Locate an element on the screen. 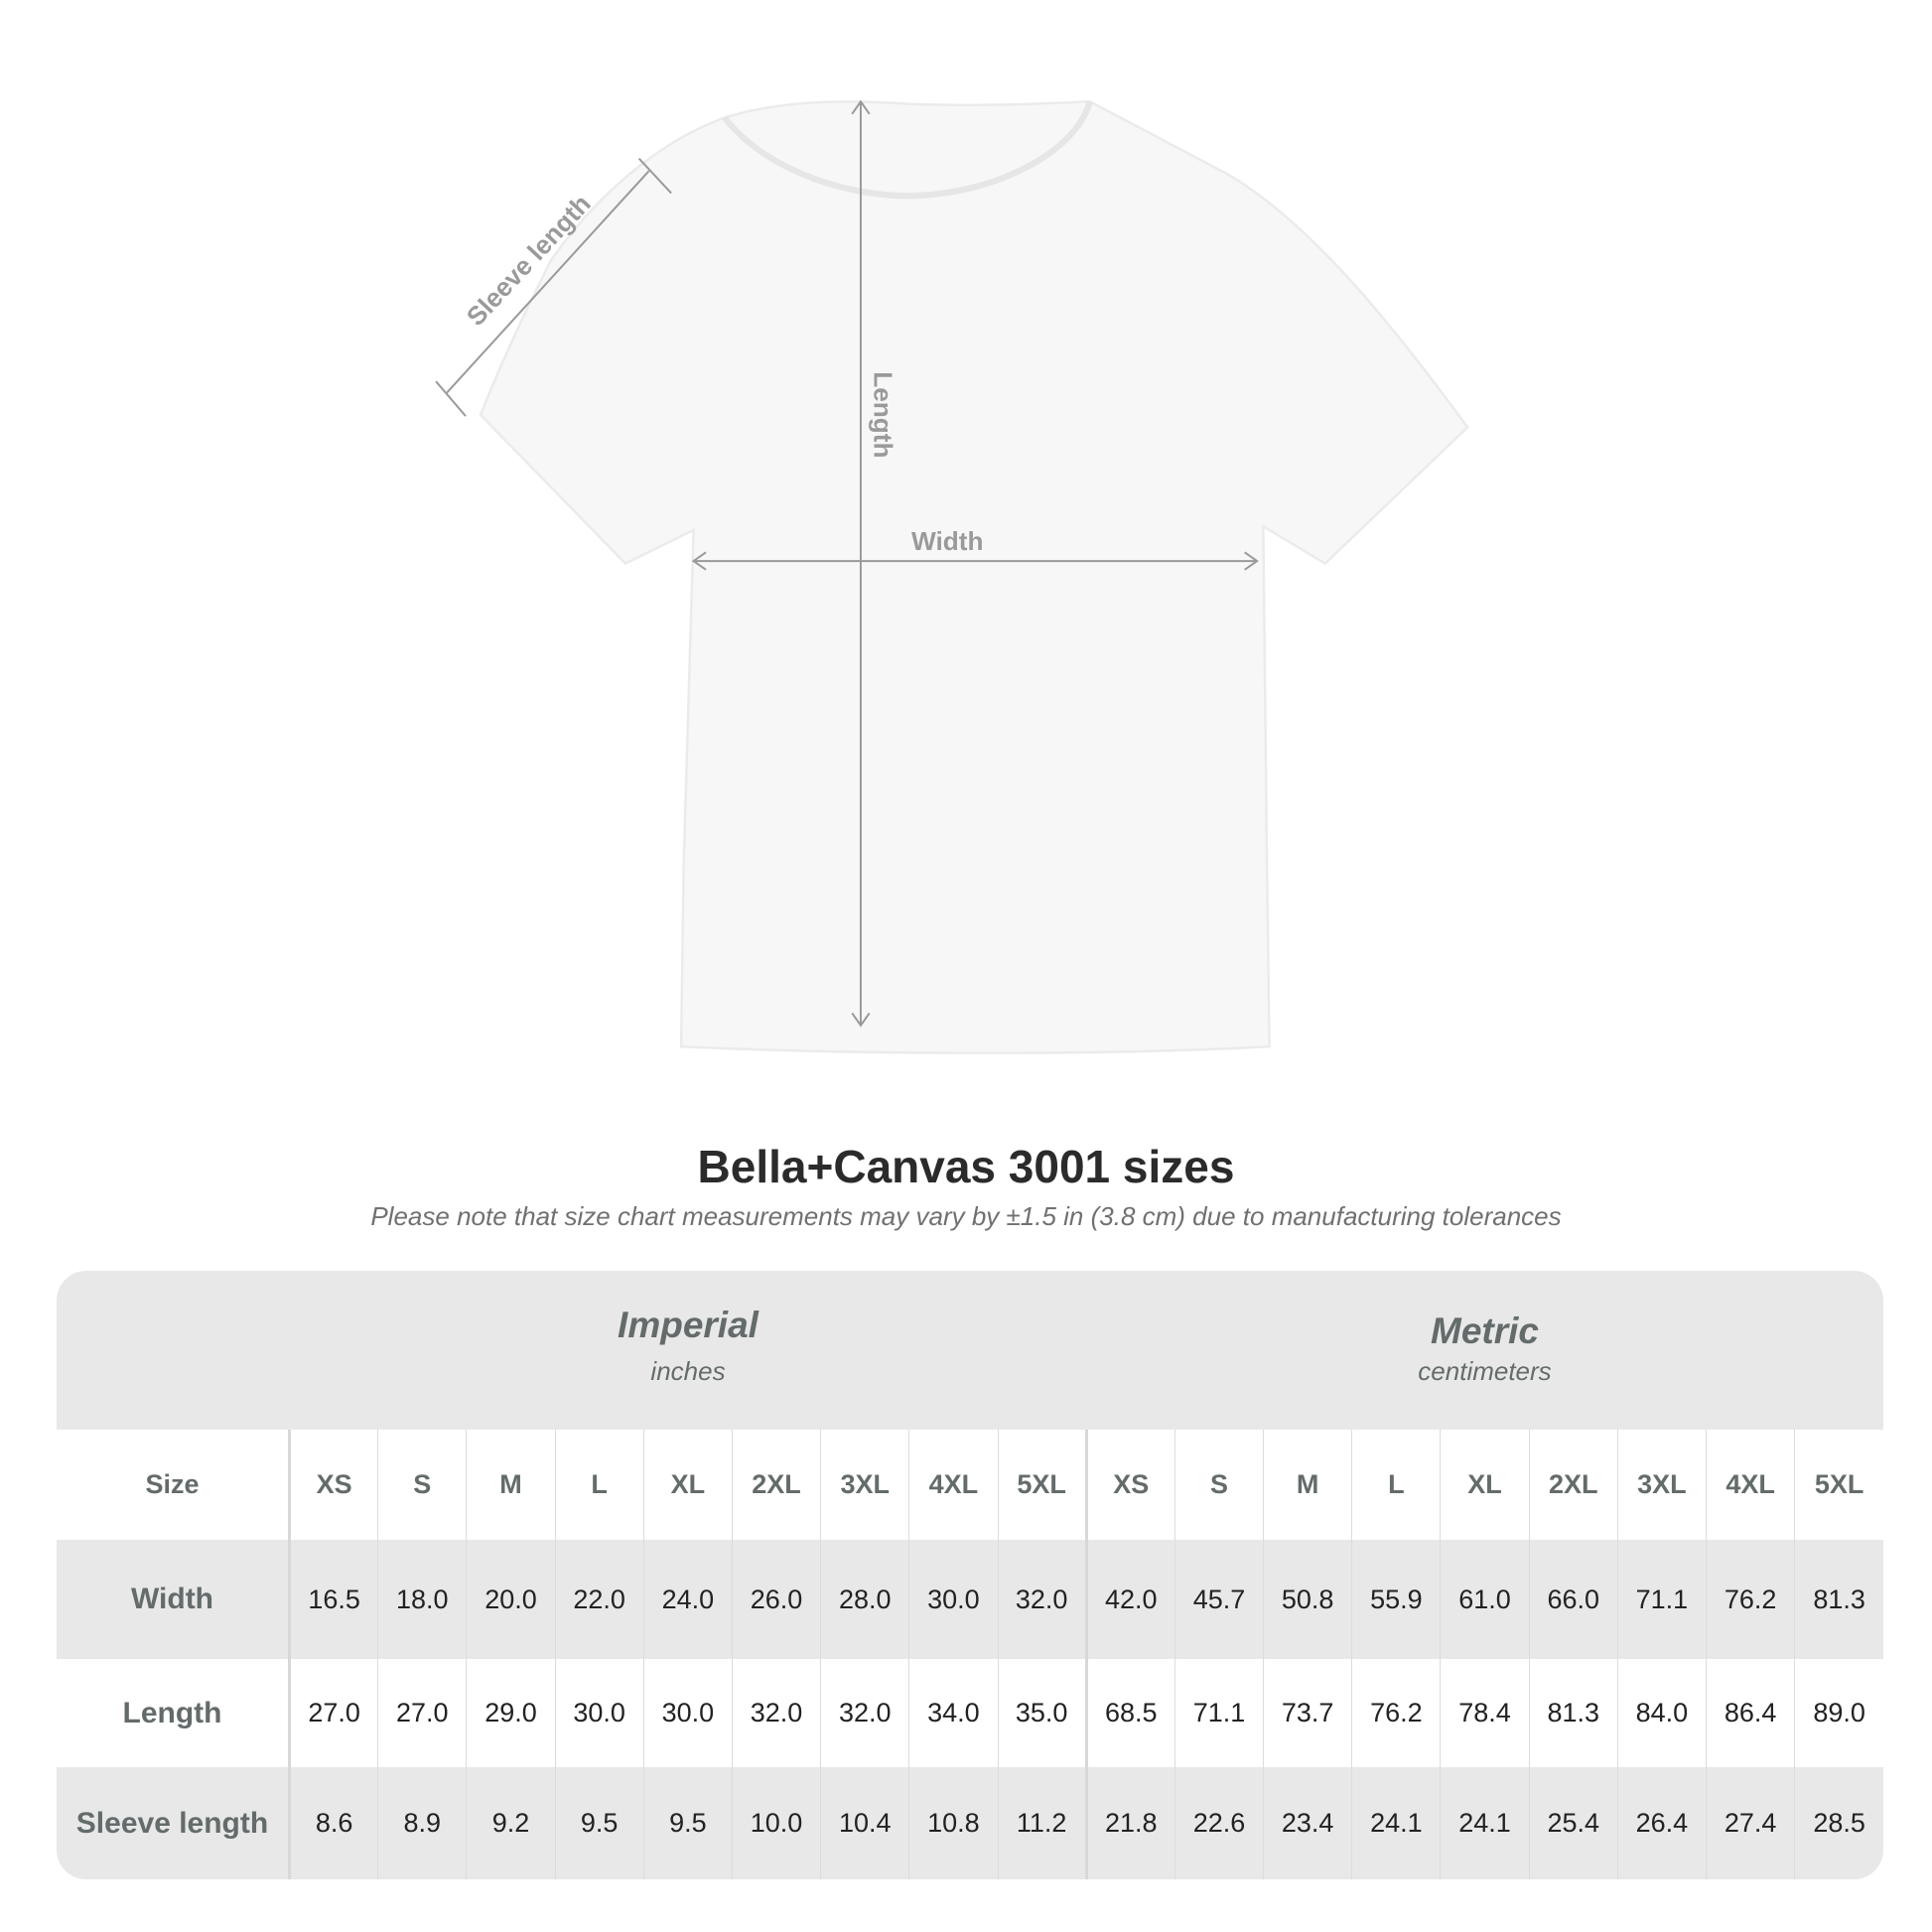 Image resolution: width=1932 pixels, height=1932 pixels. row-label: Length is located at coordinates (174, 1713).